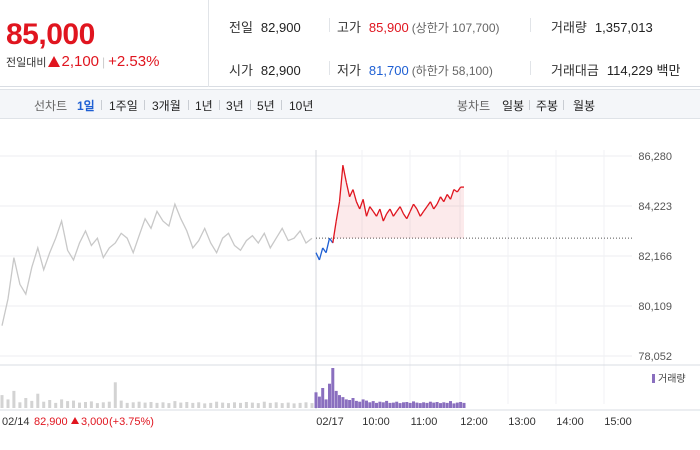  I want to click on tab-weekly: 주봉, so click(547, 106).